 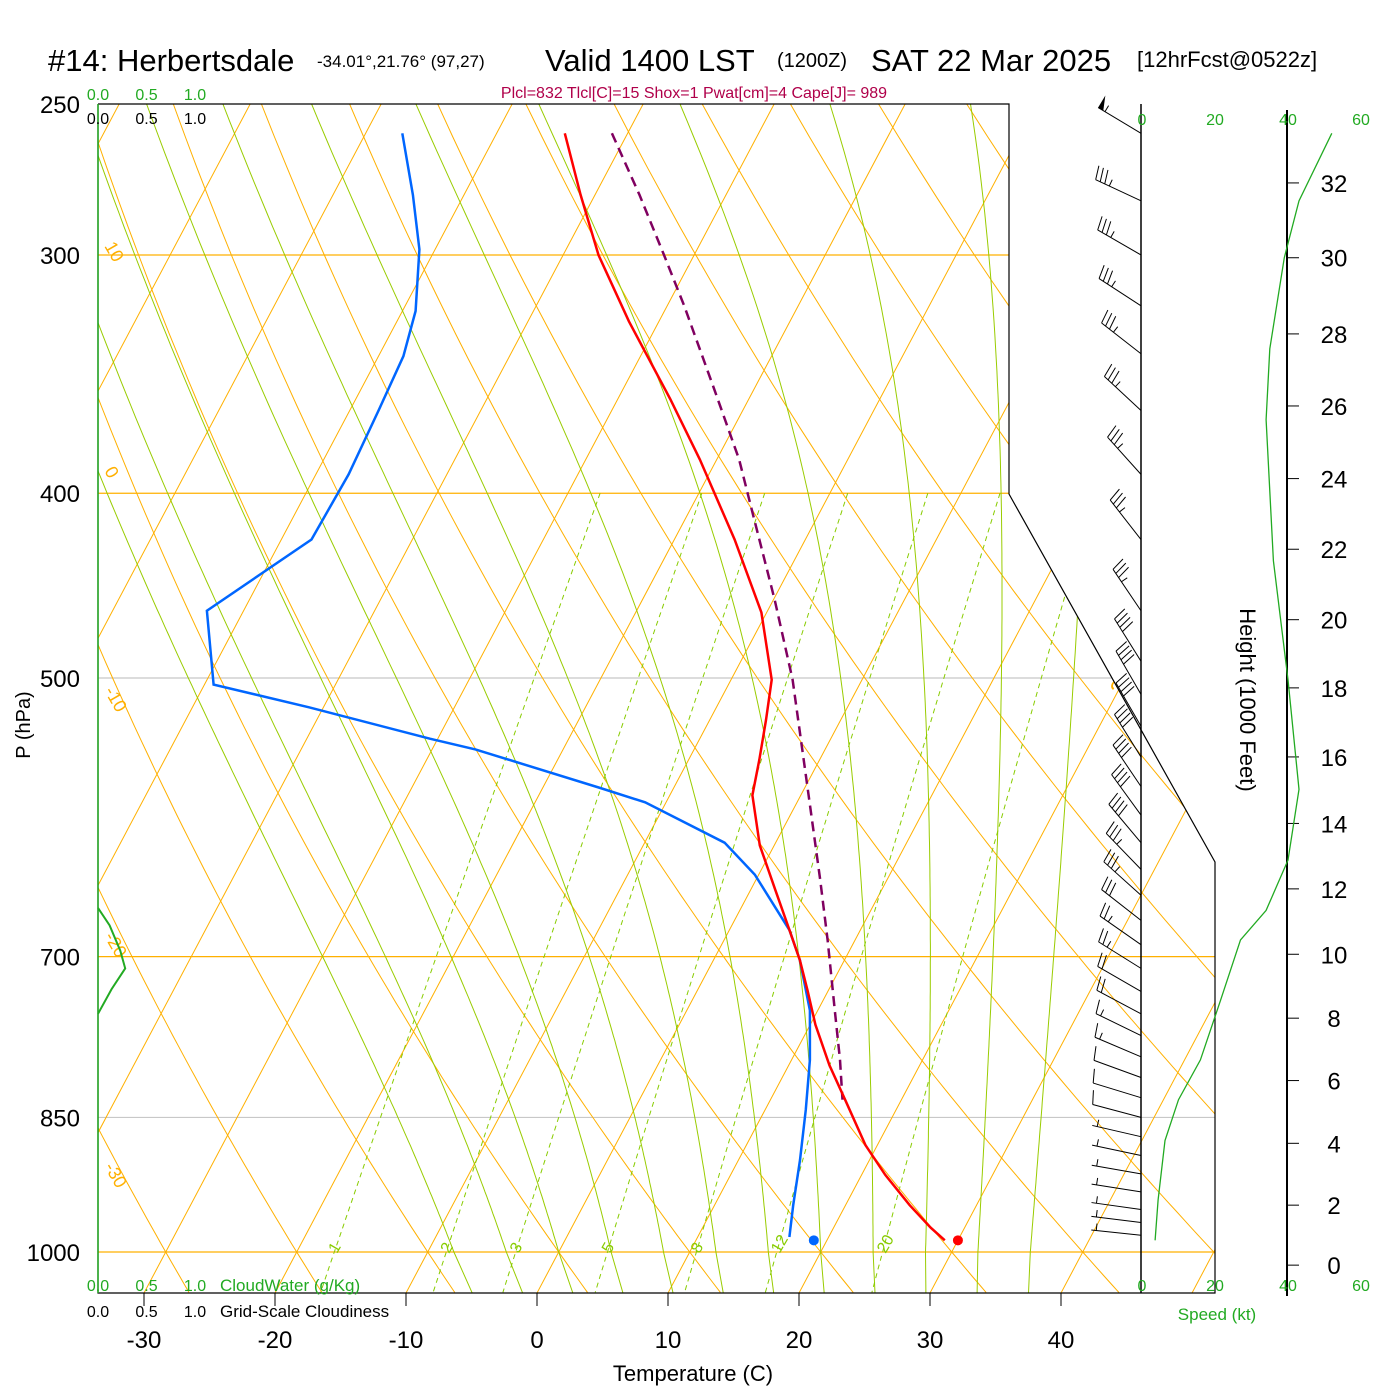 What do you see at coordinates (447, 1248) in the screenshot?
I see `mixing-ratio-label: 2` at bounding box center [447, 1248].